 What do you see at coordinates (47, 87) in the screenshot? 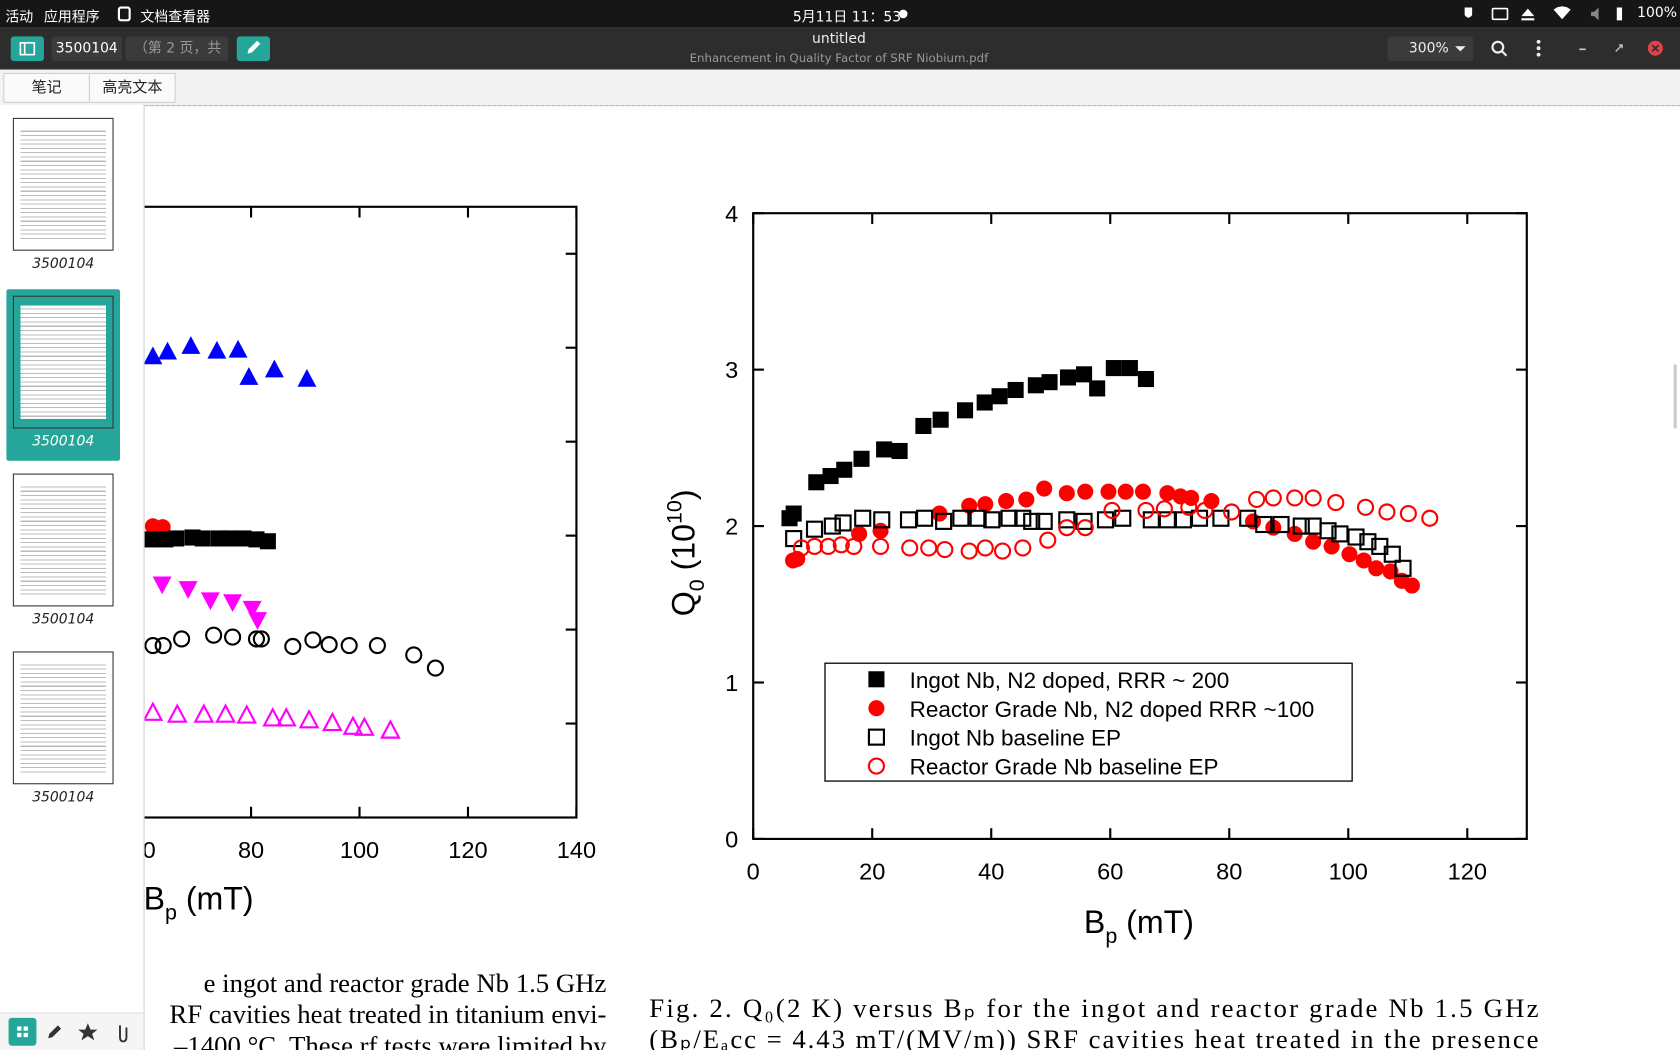
I see `tab-notes: 笔记` at bounding box center [47, 87].